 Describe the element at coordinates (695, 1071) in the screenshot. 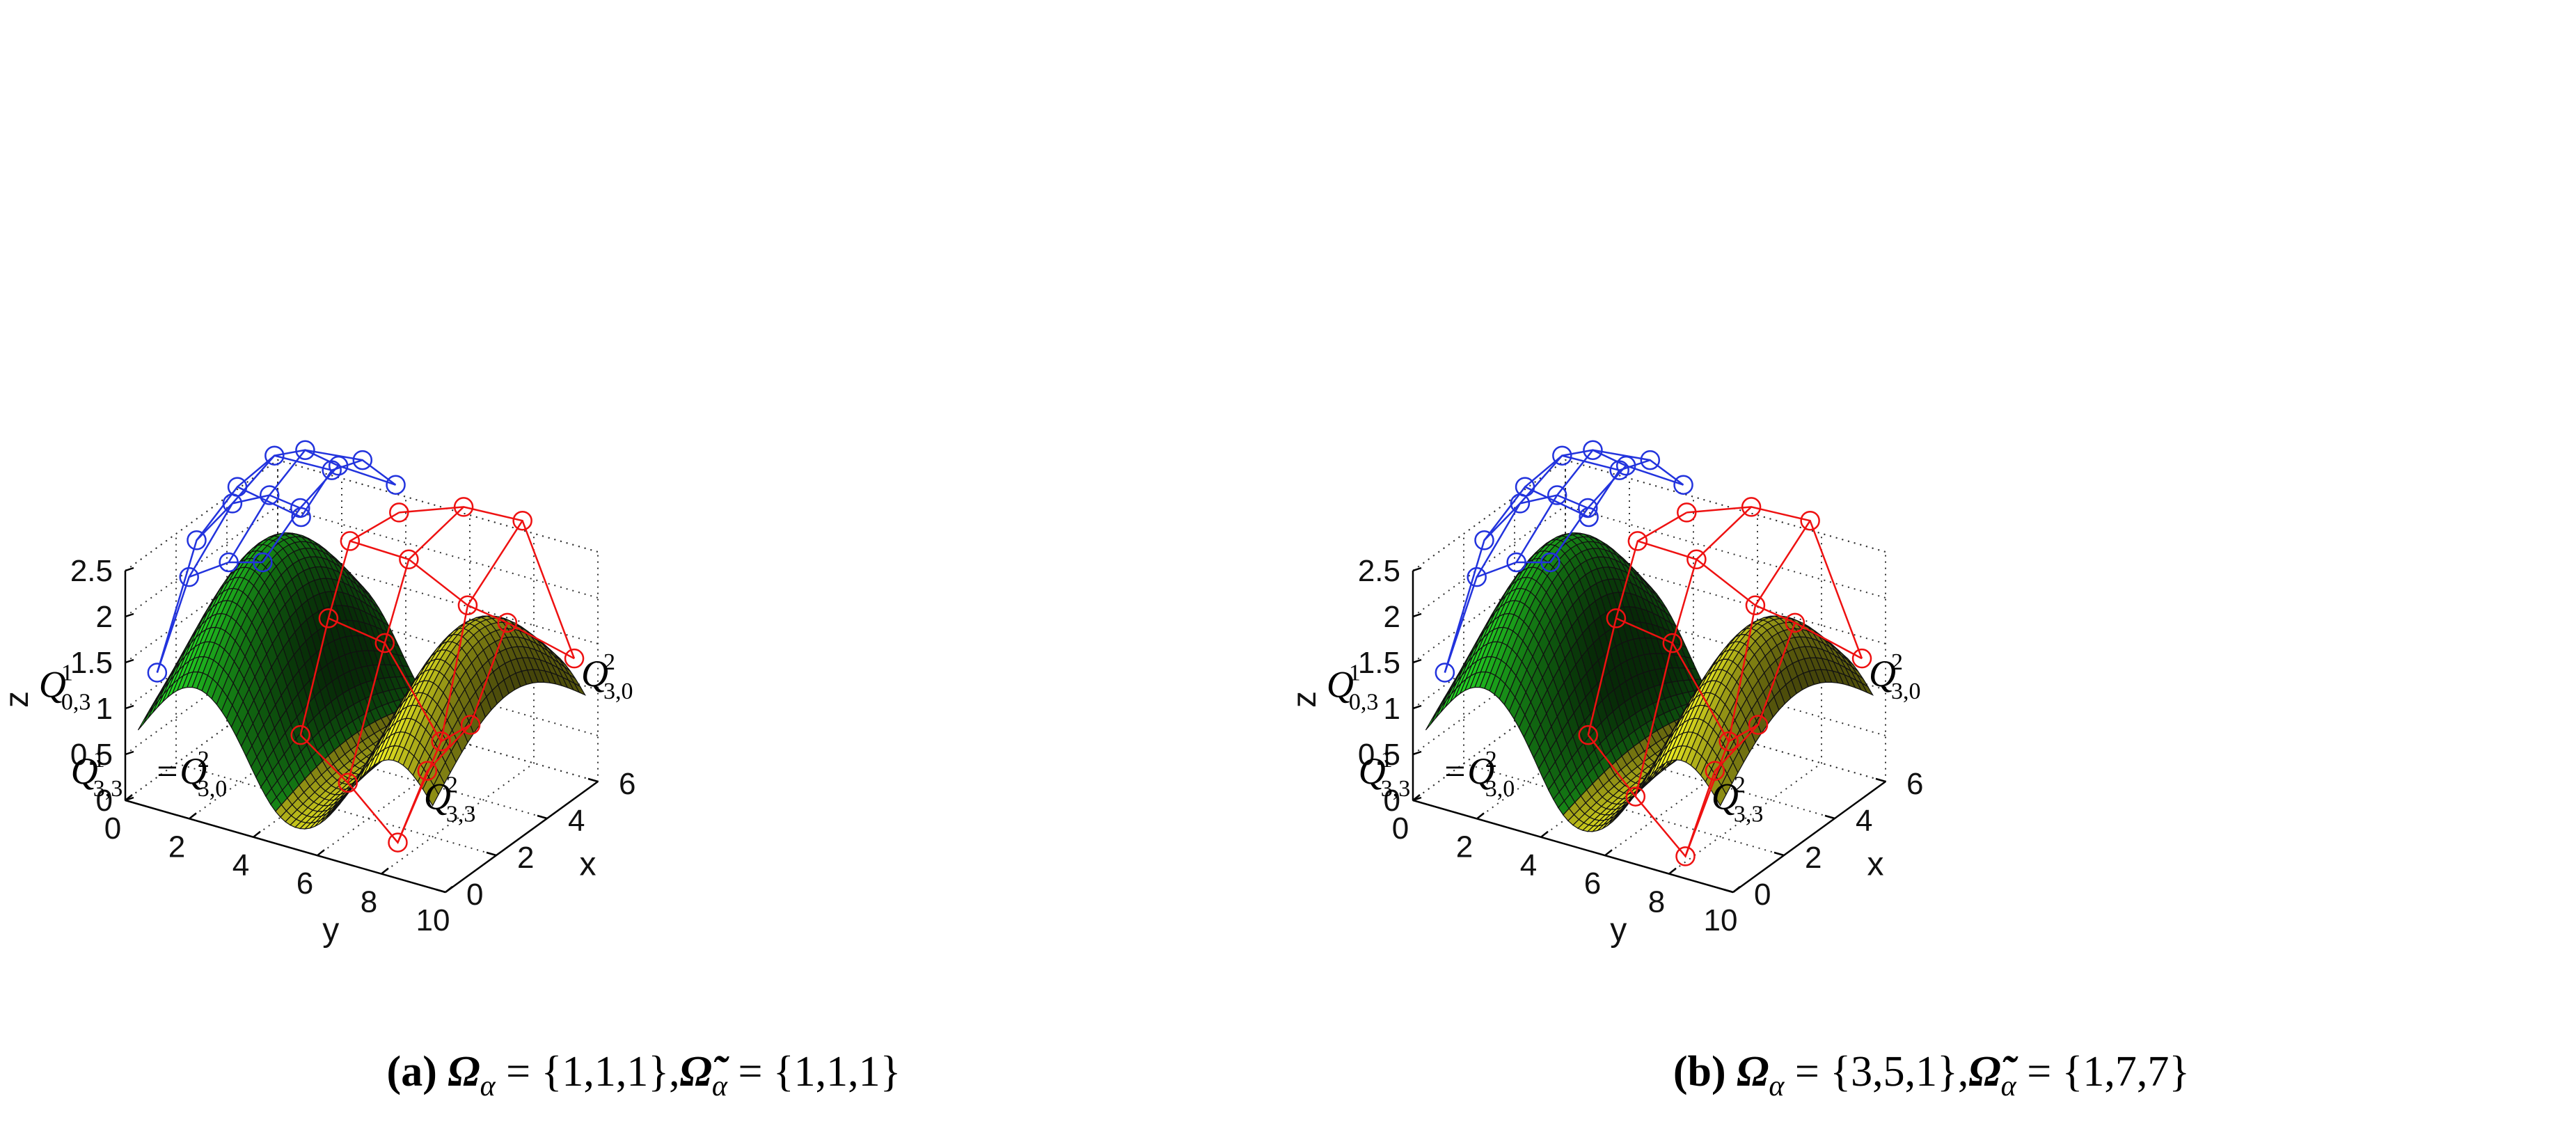

I see `omega-tilde-symbol: Ω̃` at that location.